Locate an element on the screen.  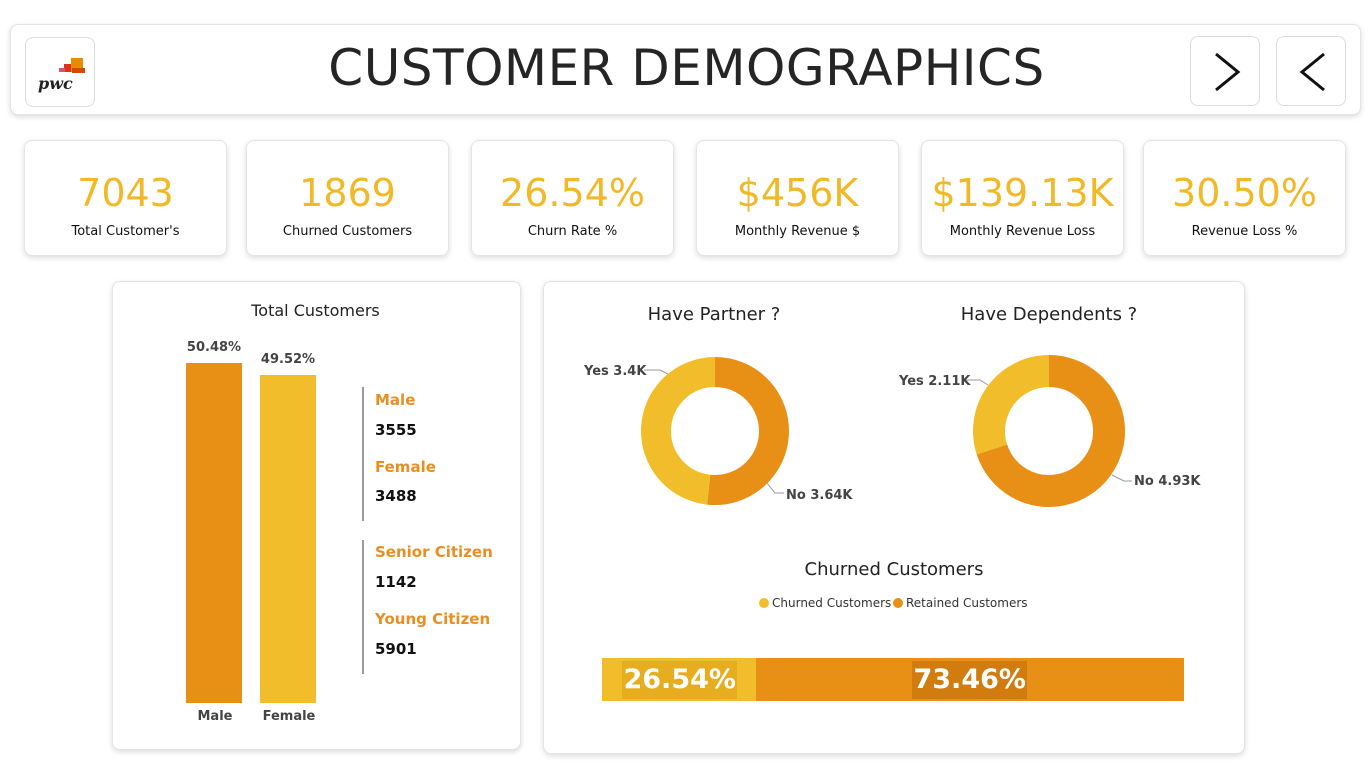
legend-retained: Retained Customers is located at coordinates (960, 603).